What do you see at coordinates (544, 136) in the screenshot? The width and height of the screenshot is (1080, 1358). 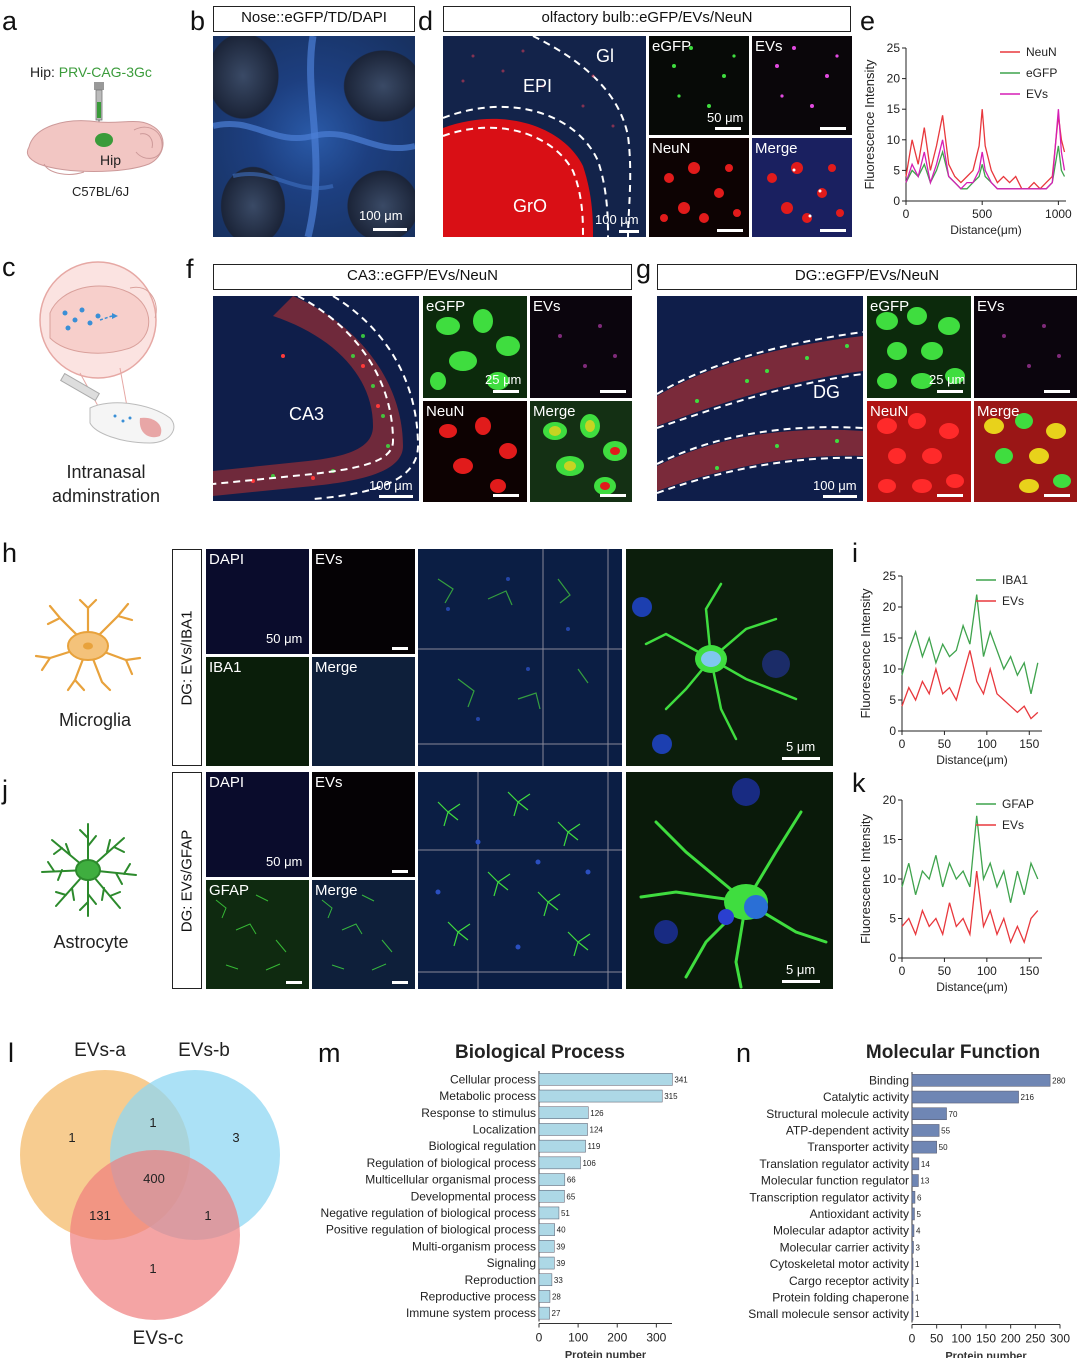 I see `olfactory-bulb-micrograph: Gl EPI GrO 100 μm` at bounding box center [544, 136].